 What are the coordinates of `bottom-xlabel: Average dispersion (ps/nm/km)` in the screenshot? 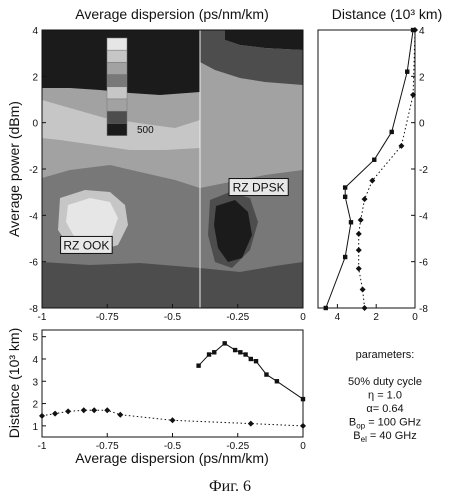 It's located at (171, 458).